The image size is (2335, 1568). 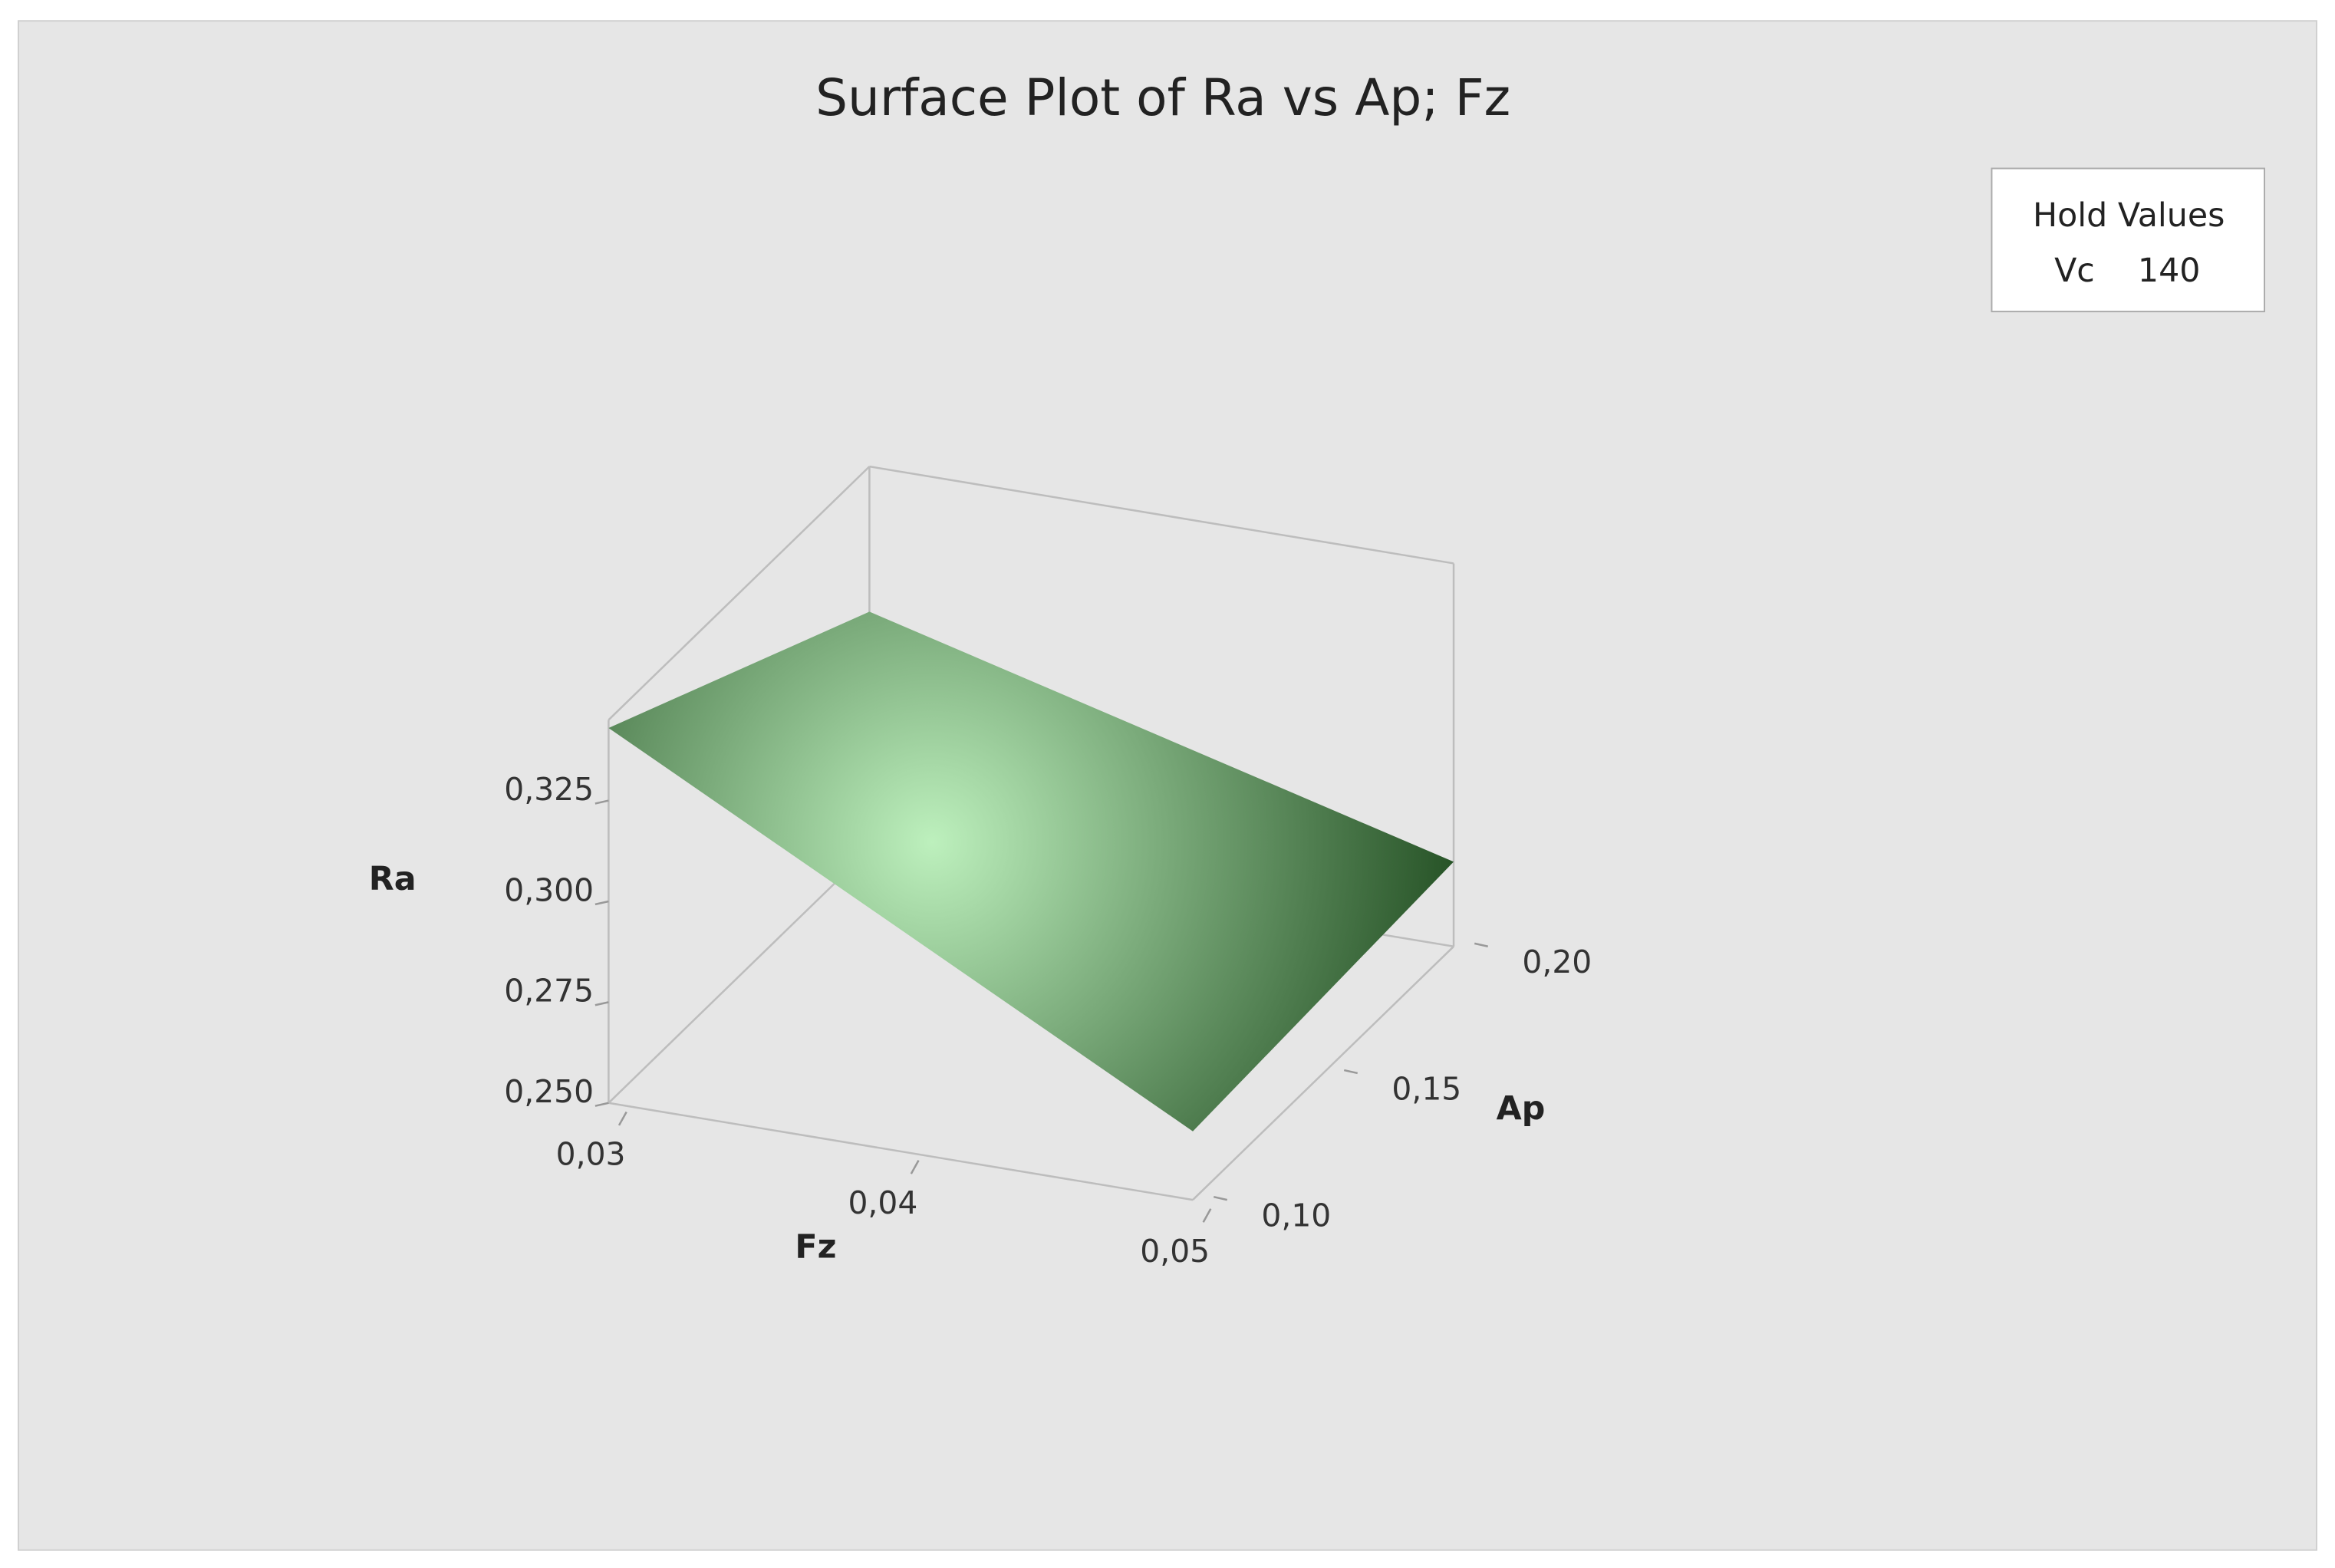 What do you see at coordinates (815, 1247) in the screenshot?
I see `x-axis-title: Fz` at bounding box center [815, 1247].